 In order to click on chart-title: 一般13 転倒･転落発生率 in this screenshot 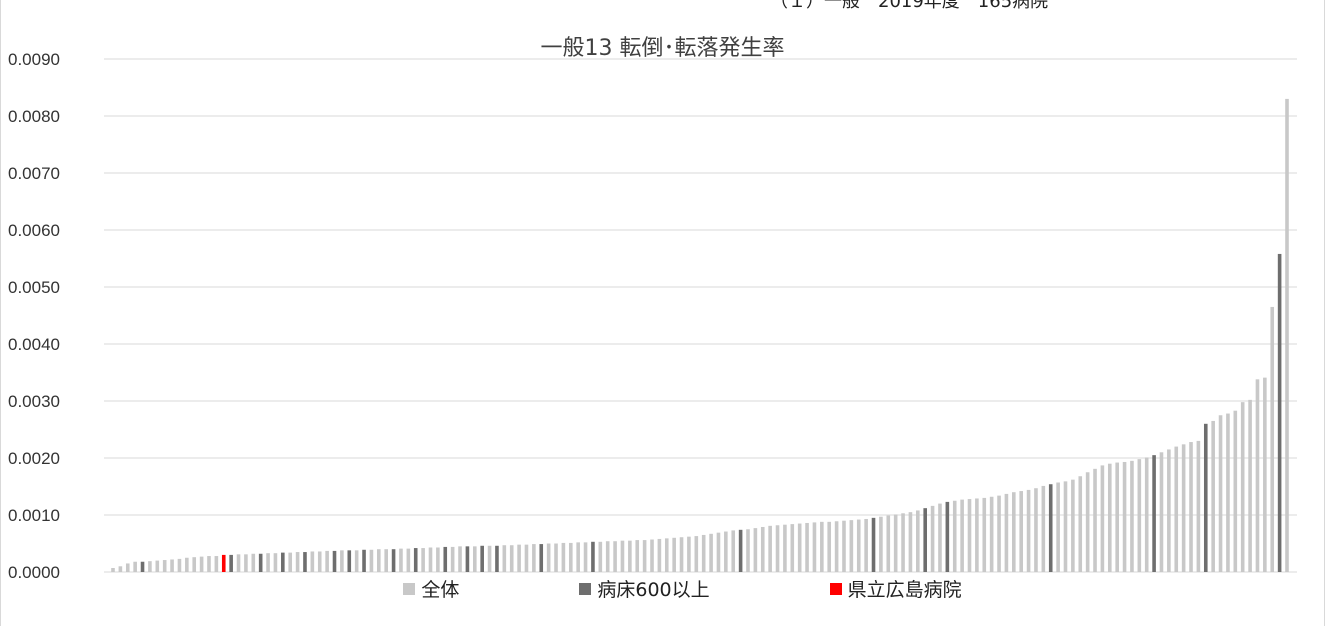, I will do `click(662, 48)`.